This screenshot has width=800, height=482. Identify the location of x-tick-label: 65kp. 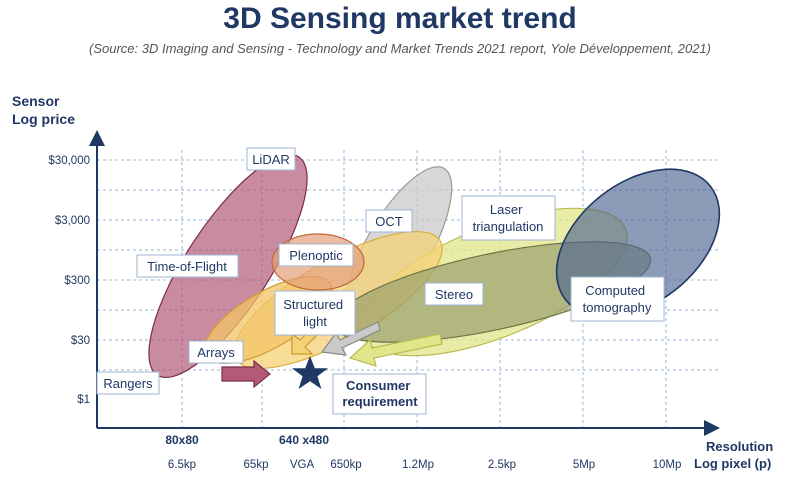
(256, 465).